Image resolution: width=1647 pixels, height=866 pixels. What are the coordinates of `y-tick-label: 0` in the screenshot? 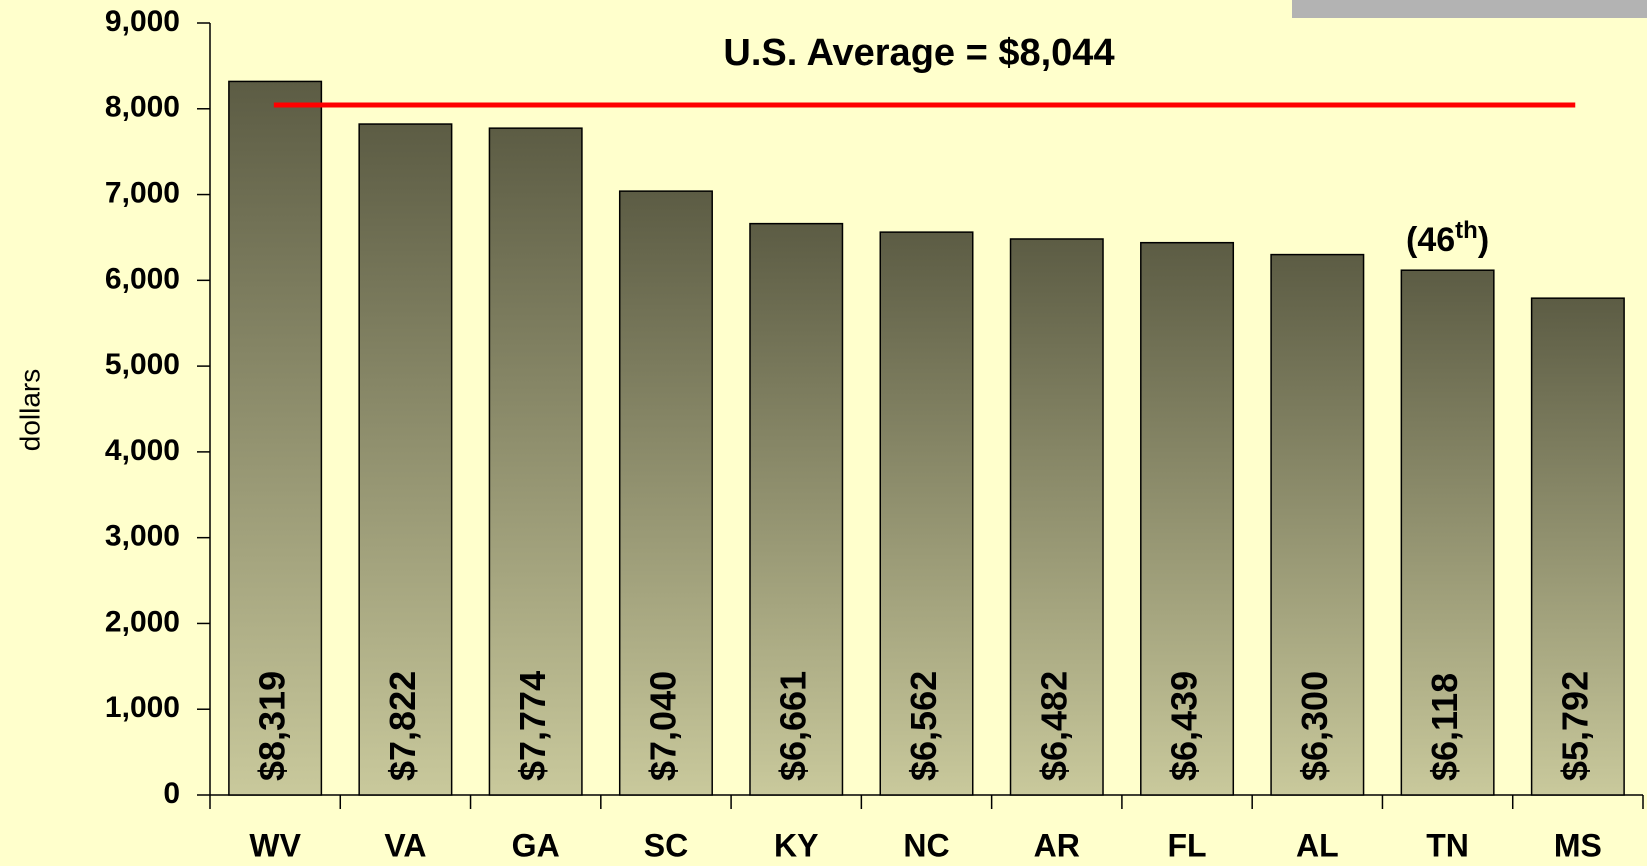 It's located at (171, 793).